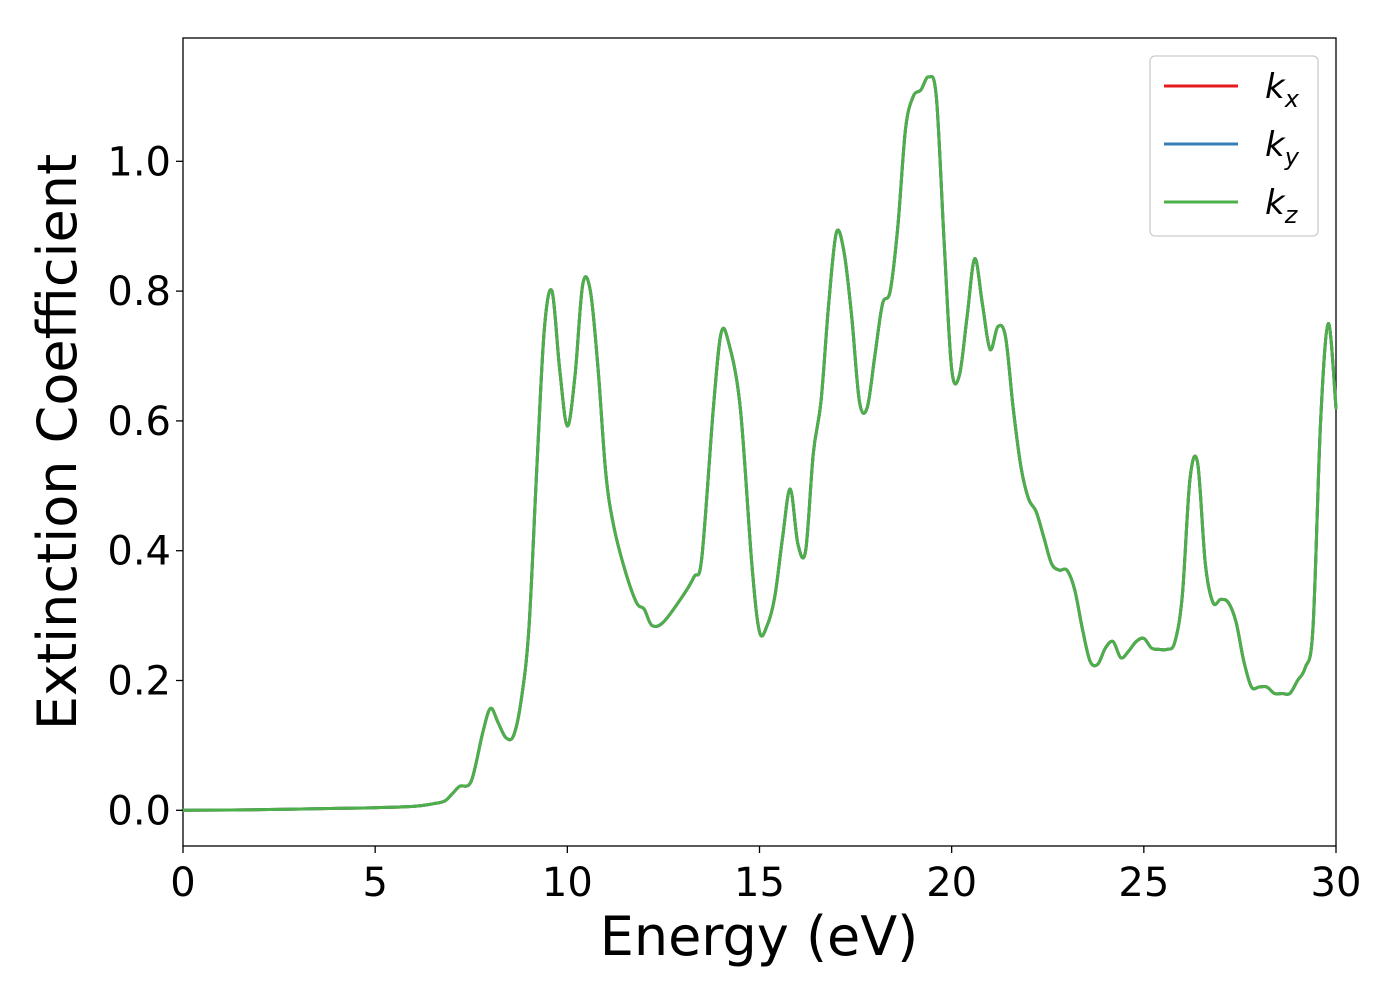 Image resolution: width=1400 pixels, height=1000 pixels. Describe the element at coordinates (1143, 883) in the screenshot. I see `x-tick-label: 25` at that location.